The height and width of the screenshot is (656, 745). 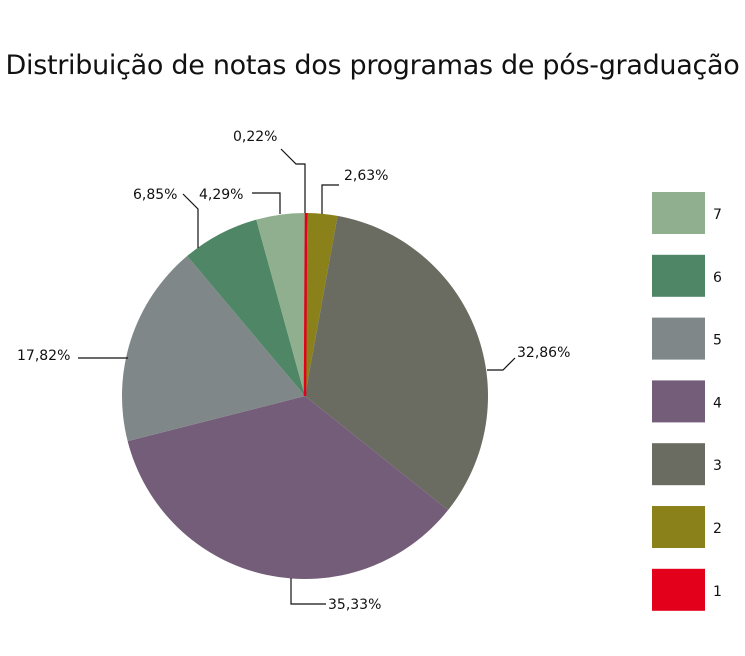 I want to click on legend-label-3: 3, so click(x=717, y=466).